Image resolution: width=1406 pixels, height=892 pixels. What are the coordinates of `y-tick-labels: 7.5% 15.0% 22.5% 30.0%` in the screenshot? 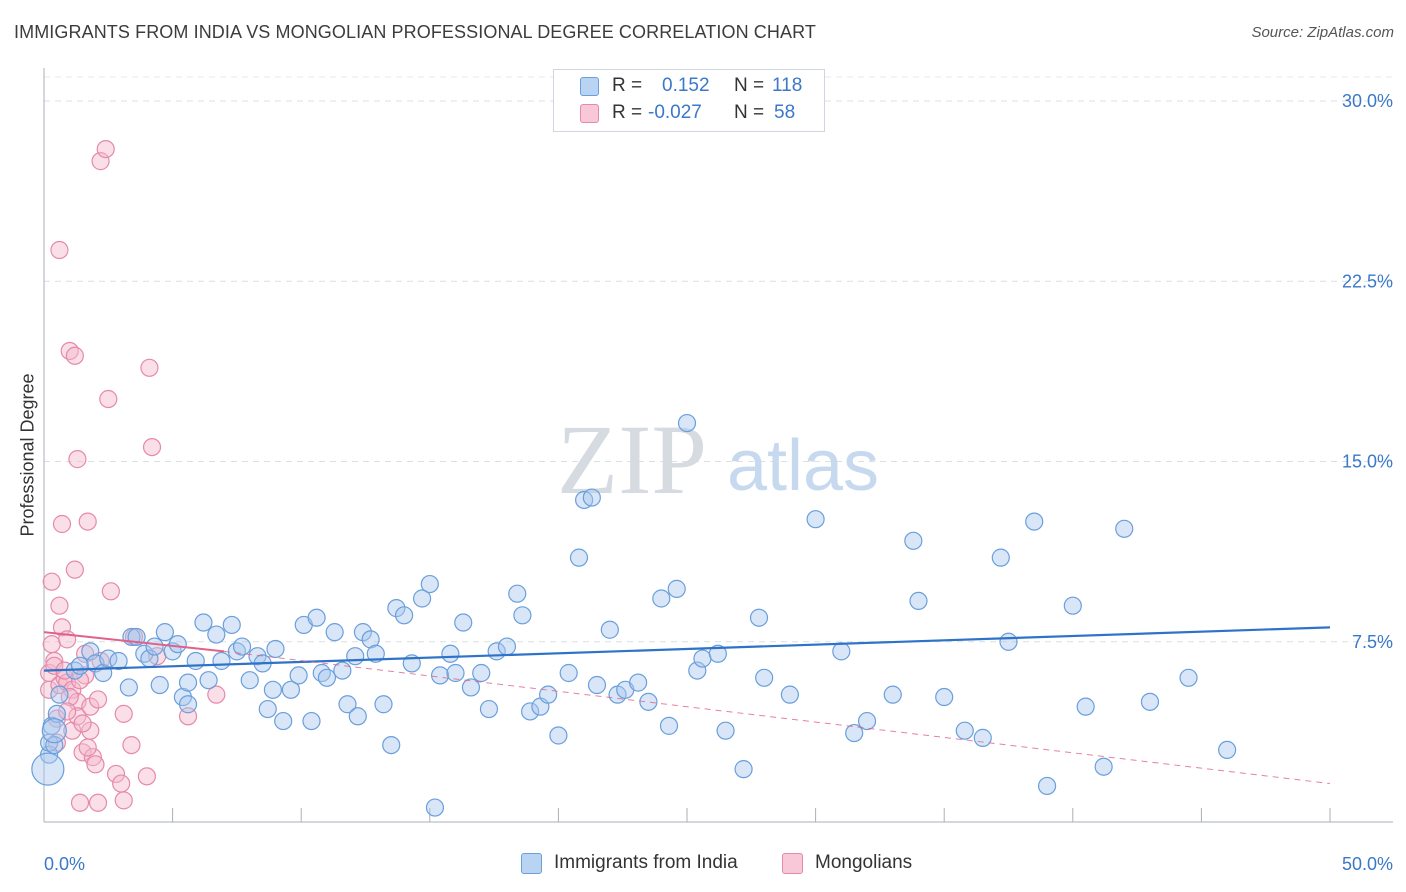 It's located at (1367, 371).